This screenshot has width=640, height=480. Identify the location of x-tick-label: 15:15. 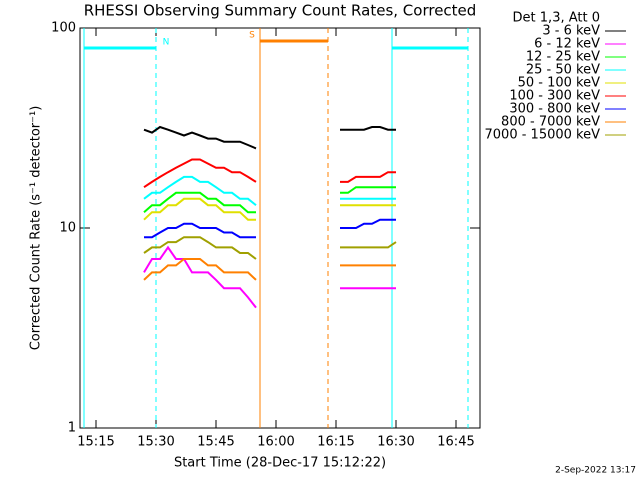
(95, 442).